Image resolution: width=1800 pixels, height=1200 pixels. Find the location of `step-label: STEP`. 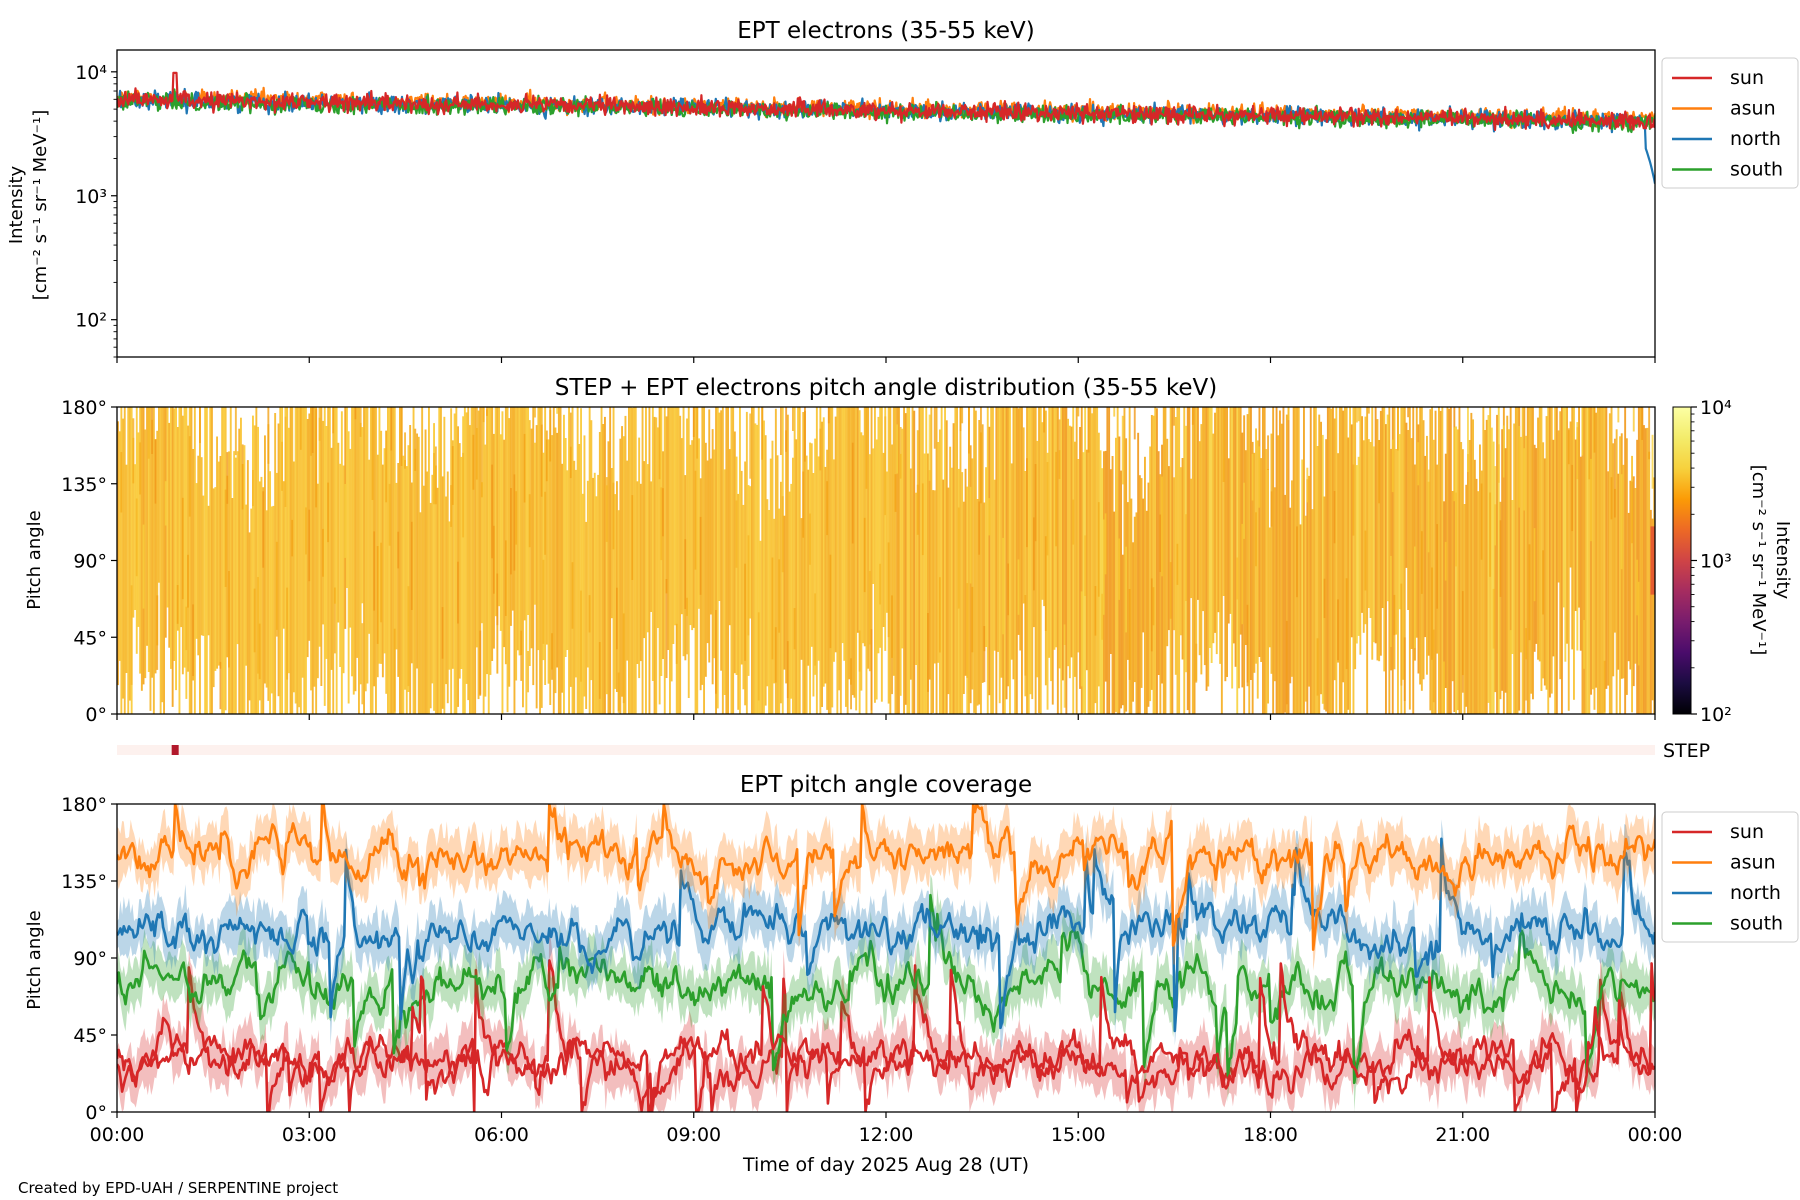

step-label: STEP is located at coordinates (1686, 751).